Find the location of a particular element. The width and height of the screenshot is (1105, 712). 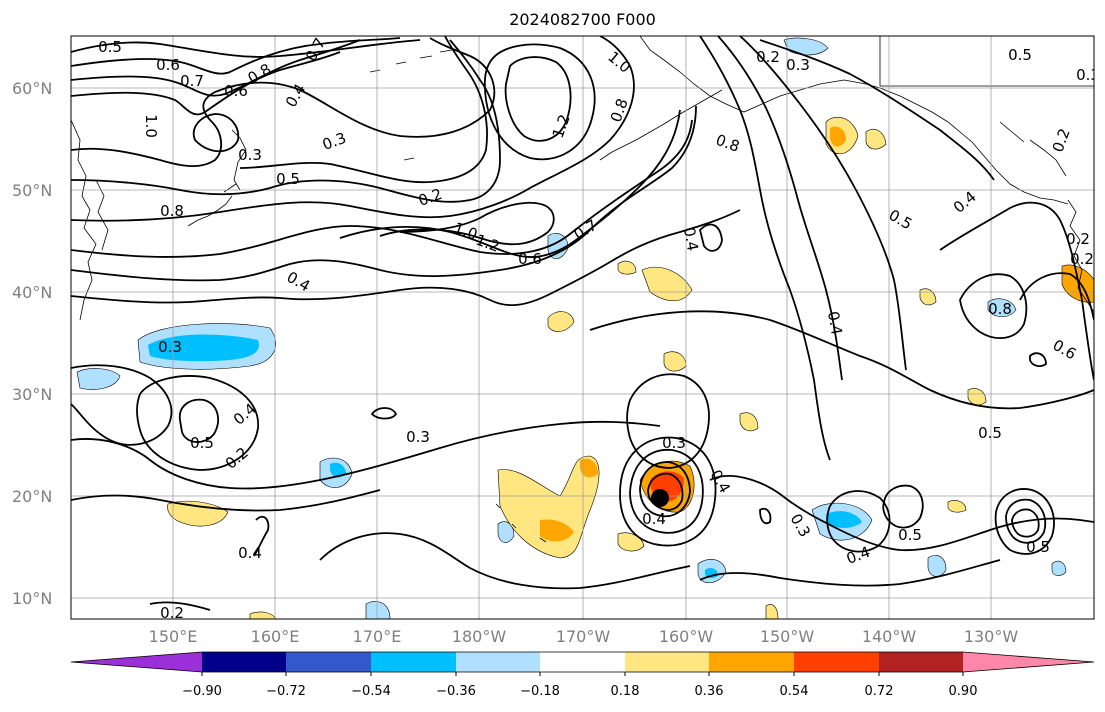

latitude-labels: 60°N 50°N 40°N 30°N 20°N 10°N is located at coordinates (32, 343).